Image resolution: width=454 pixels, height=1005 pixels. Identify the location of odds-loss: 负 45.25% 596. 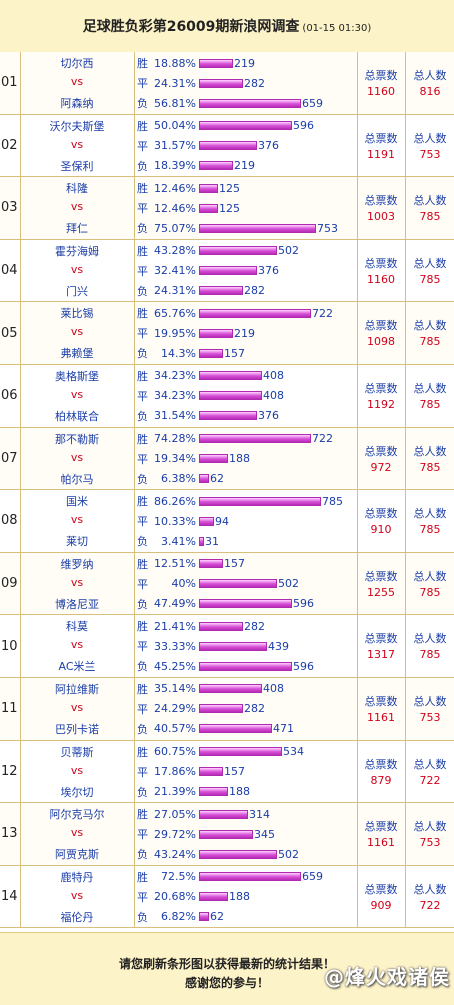
(225, 666).